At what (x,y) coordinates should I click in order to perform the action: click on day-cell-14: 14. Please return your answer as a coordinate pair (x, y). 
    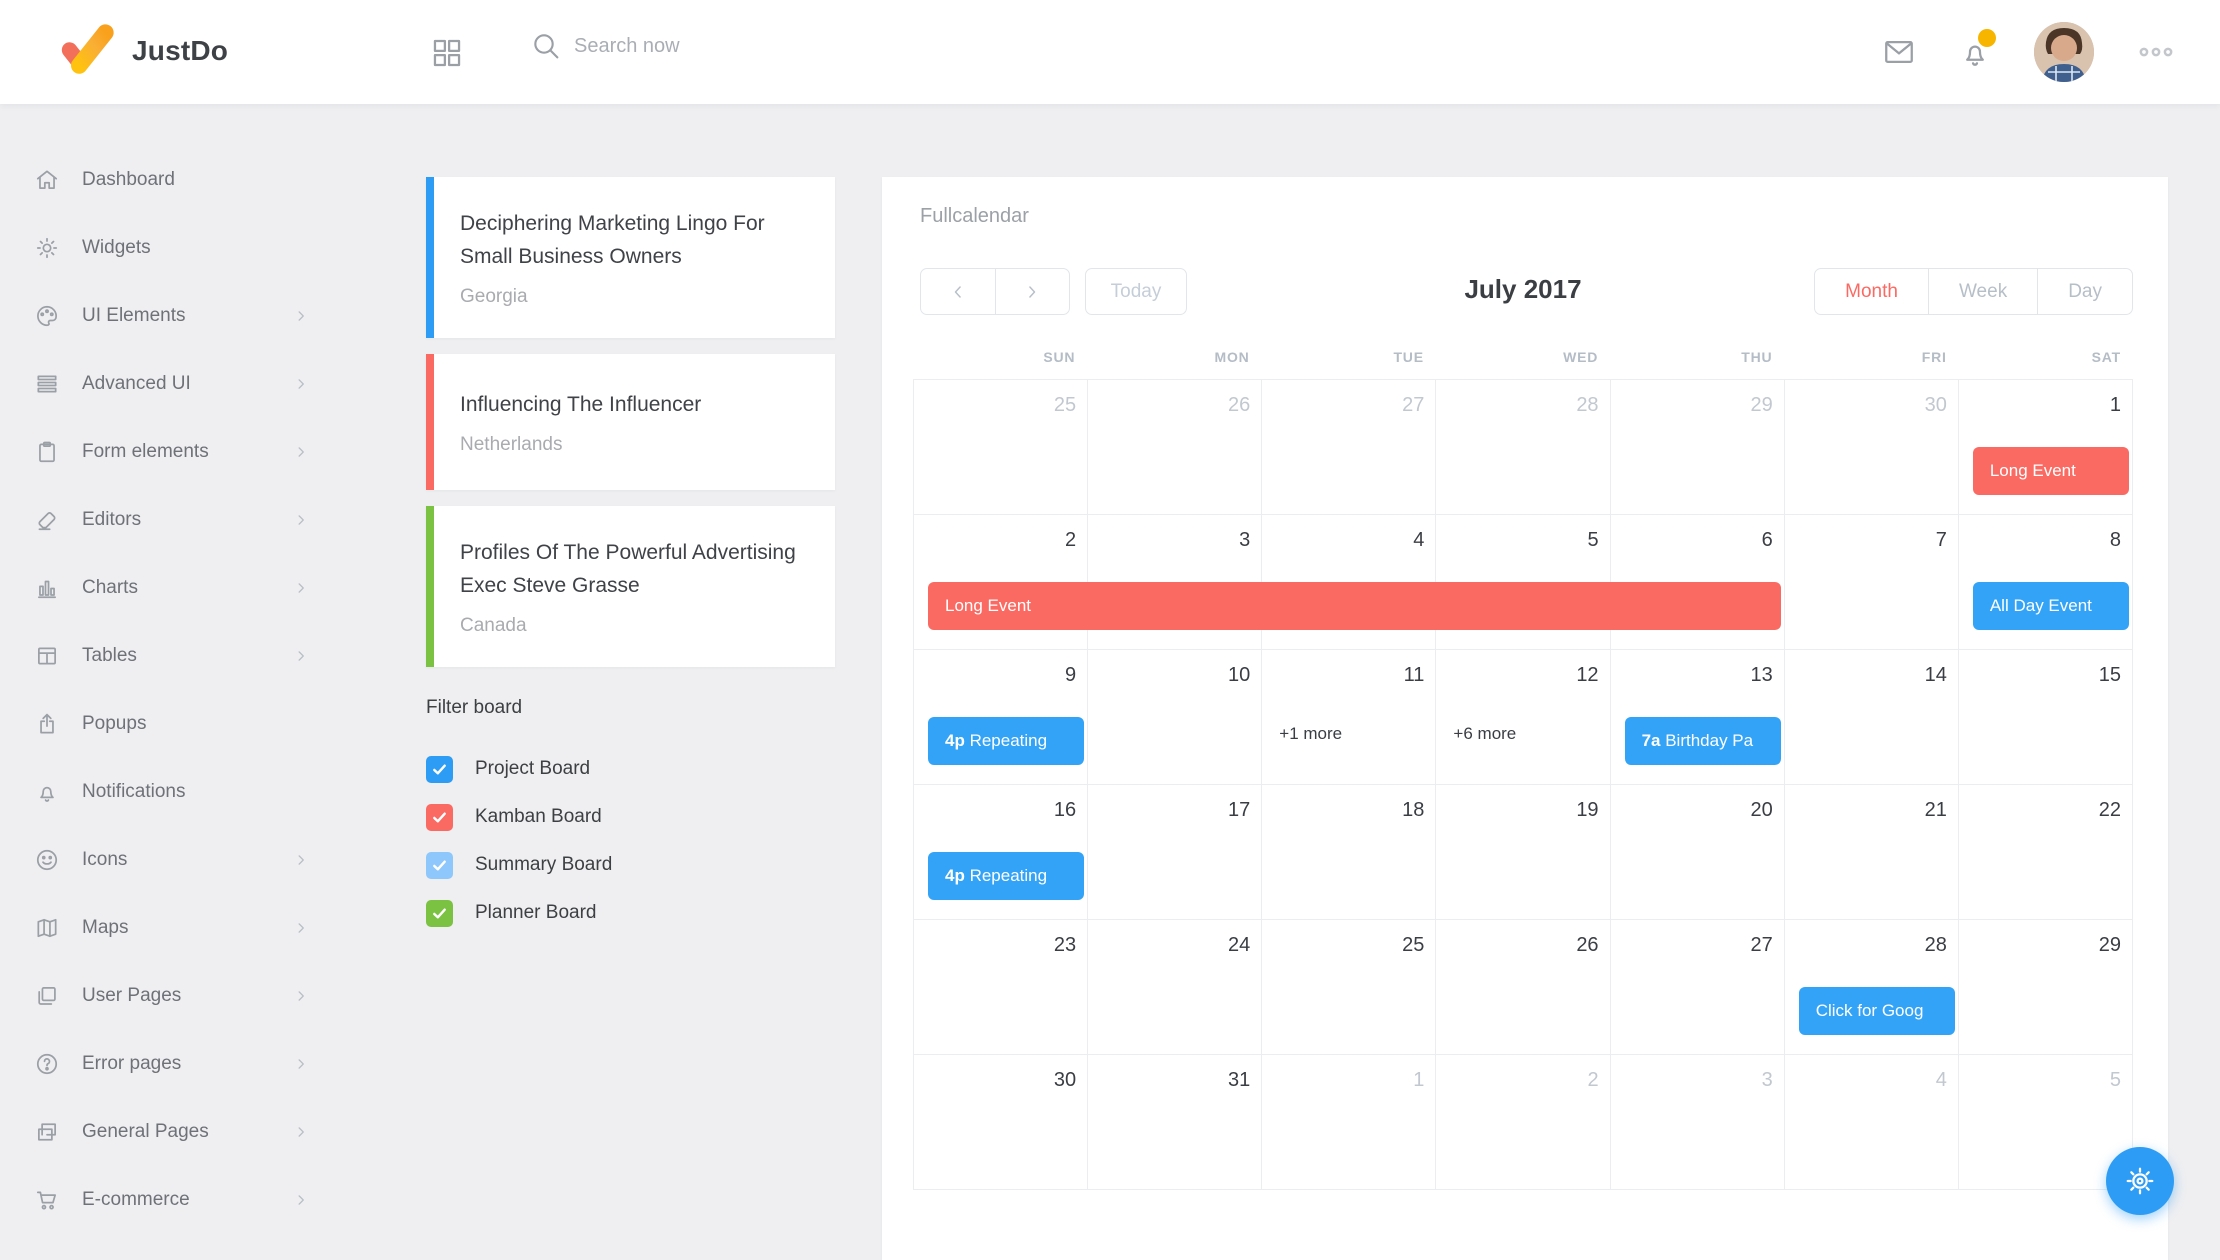
    Looking at the image, I should click on (1871, 717).